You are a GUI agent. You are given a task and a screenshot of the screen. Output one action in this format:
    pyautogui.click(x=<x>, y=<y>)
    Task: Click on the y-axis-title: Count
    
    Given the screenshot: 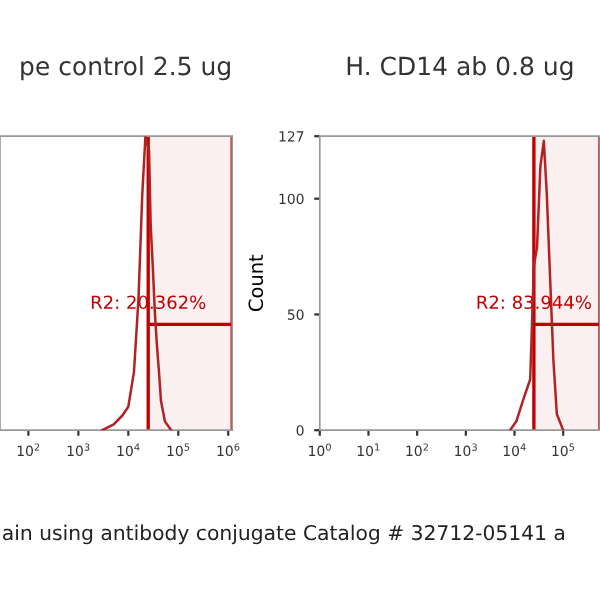 What is the action you would take?
    pyautogui.click(x=256, y=282)
    